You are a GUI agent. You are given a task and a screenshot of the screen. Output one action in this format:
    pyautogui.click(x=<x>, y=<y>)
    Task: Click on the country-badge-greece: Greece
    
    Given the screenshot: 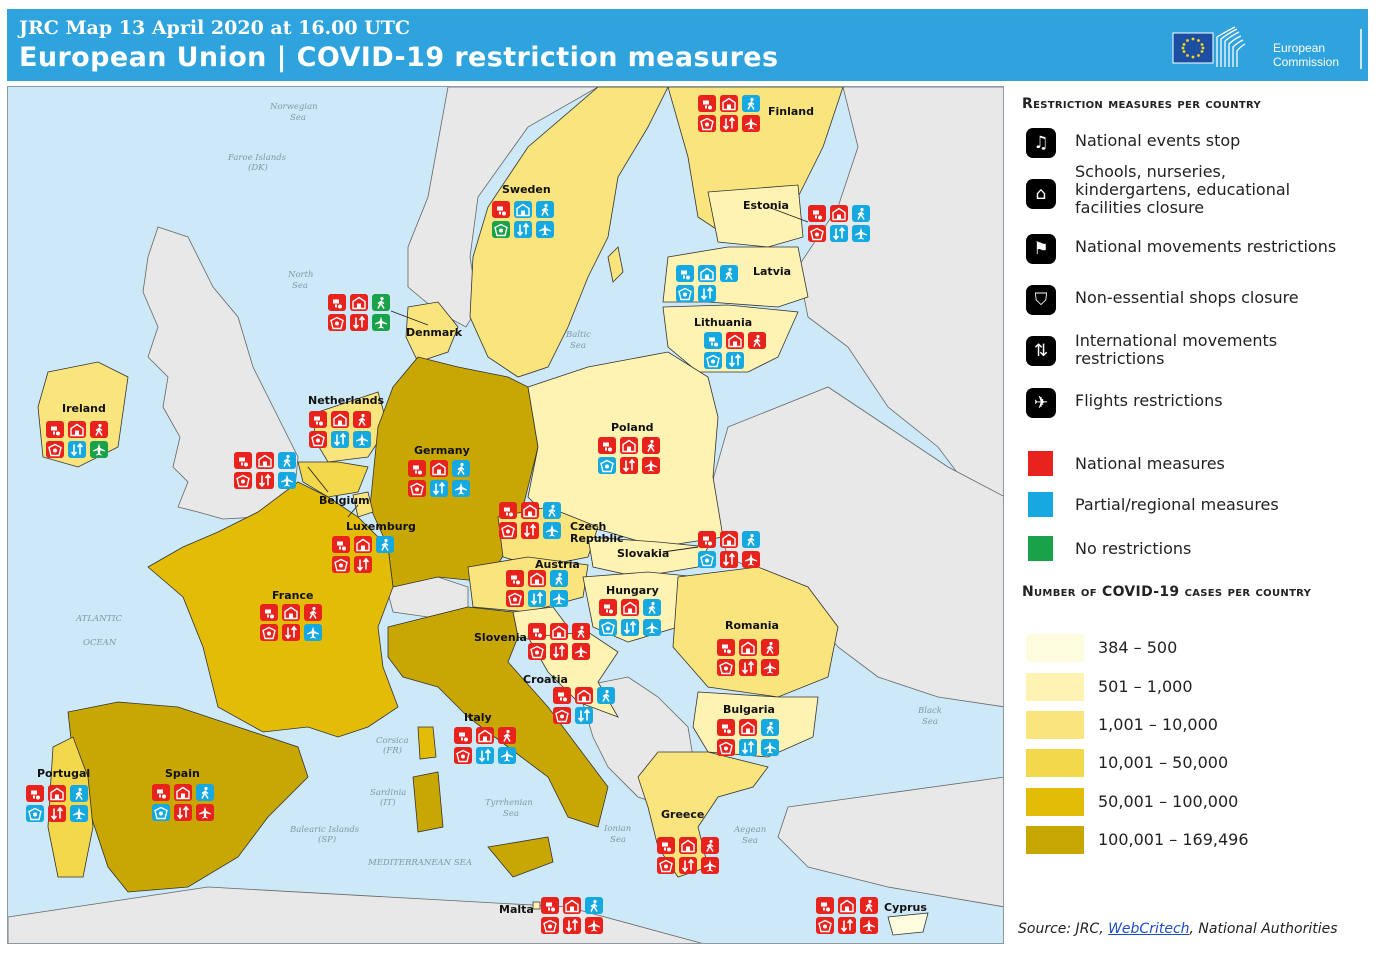 What is the action you would take?
    pyautogui.click(x=688, y=841)
    